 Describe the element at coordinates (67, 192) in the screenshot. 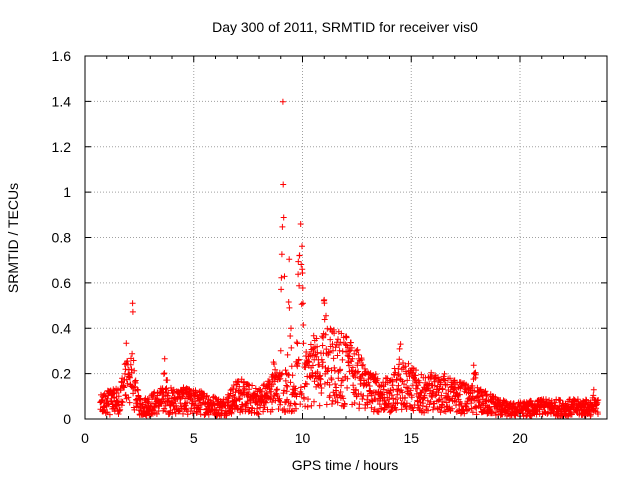

I see `y-tick-label: 1` at that location.